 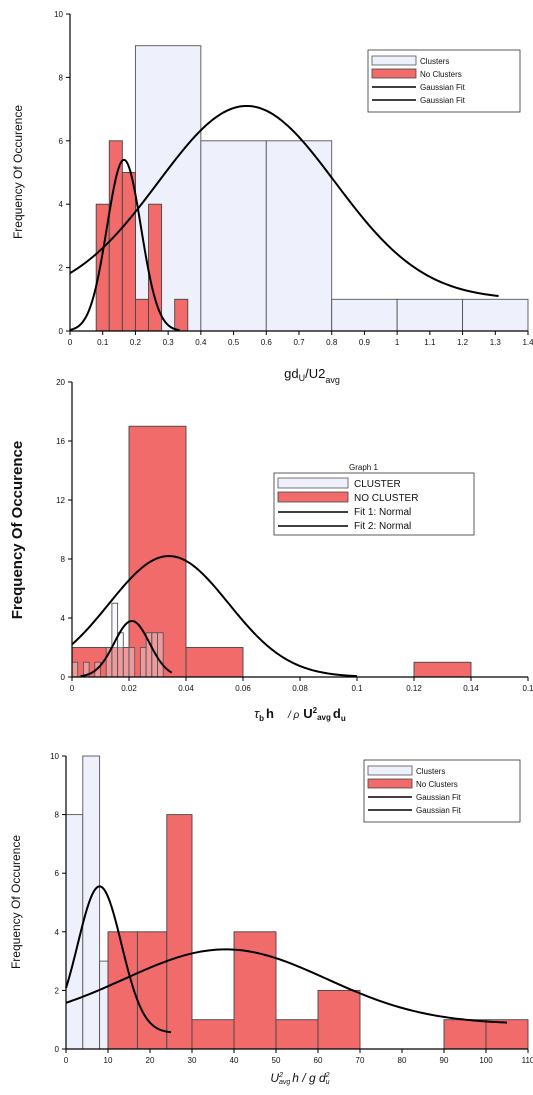 What do you see at coordinates (299, 342) in the screenshot?
I see `chart1-x-tick-label: 0.7` at bounding box center [299, 342].